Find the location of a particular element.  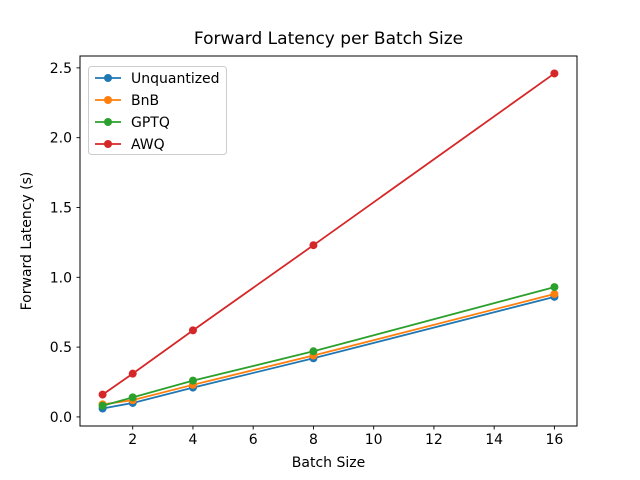

x-tick-label: 16 is located at coordinates (554, 440).